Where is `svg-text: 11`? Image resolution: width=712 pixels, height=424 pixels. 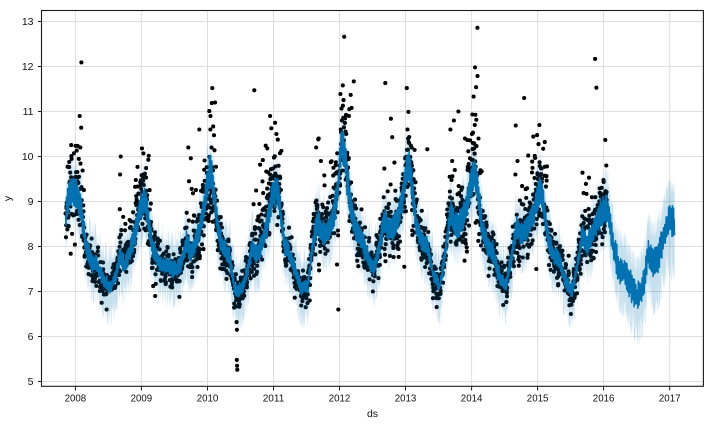
svg-text: 11 is located at coordinates (28, 112).